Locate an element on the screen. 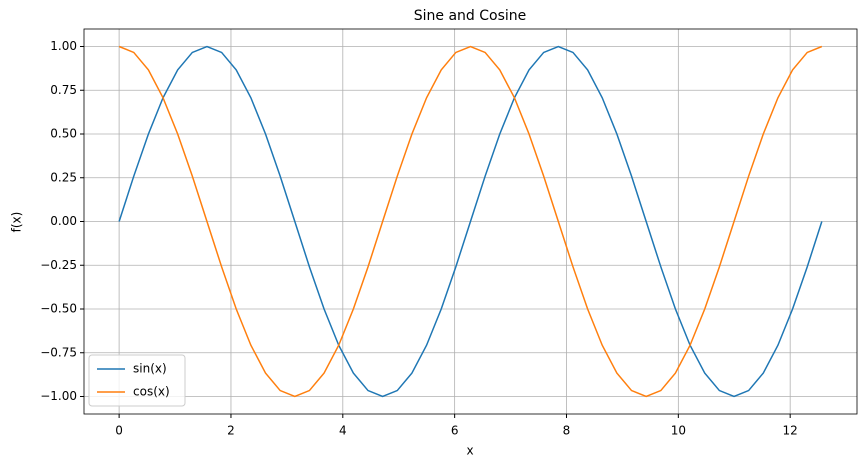 The height and width of the screenshot is (468, 866). chart-title: Sine and Cosine is located at coordinates (470, 16).